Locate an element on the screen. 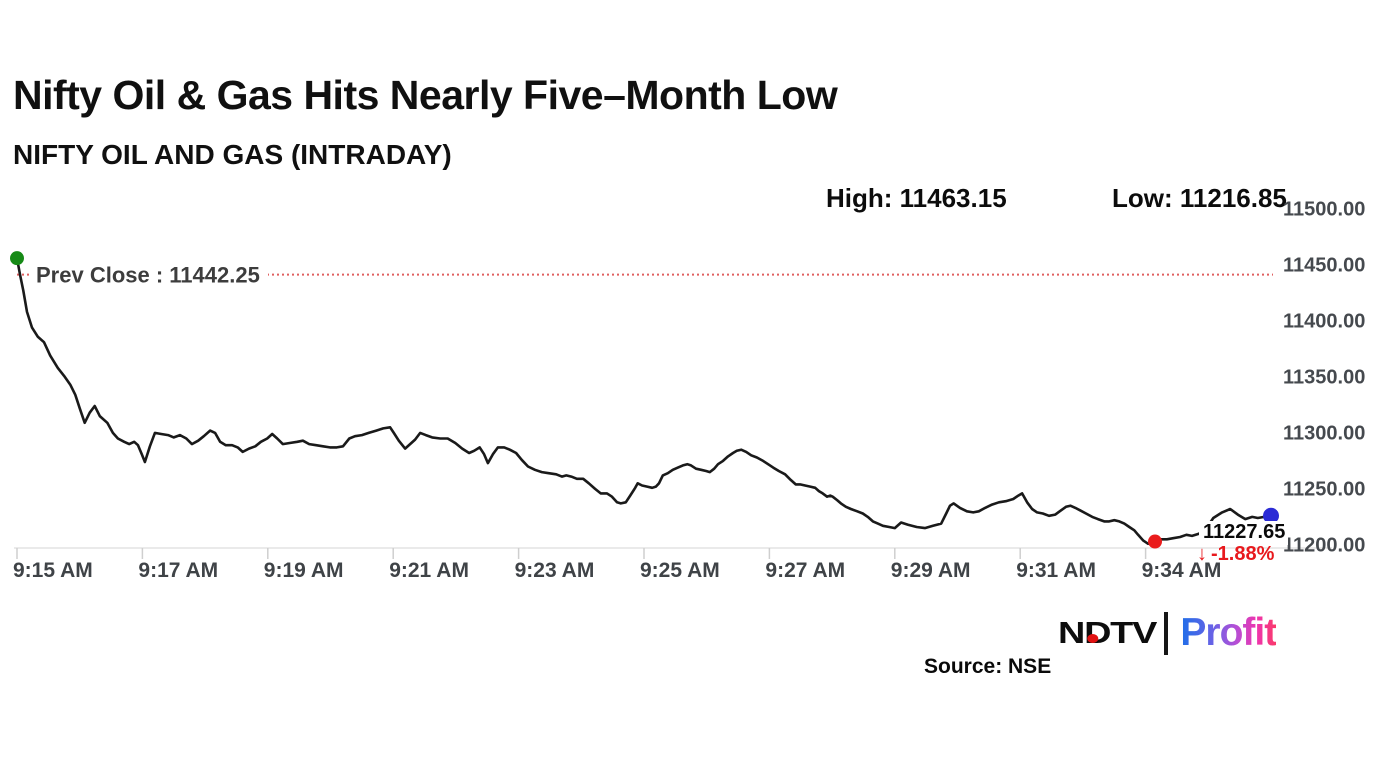 The image size is (1382, 777). x-axis-label: 9:19 AM is located at coordinates (303, 570).